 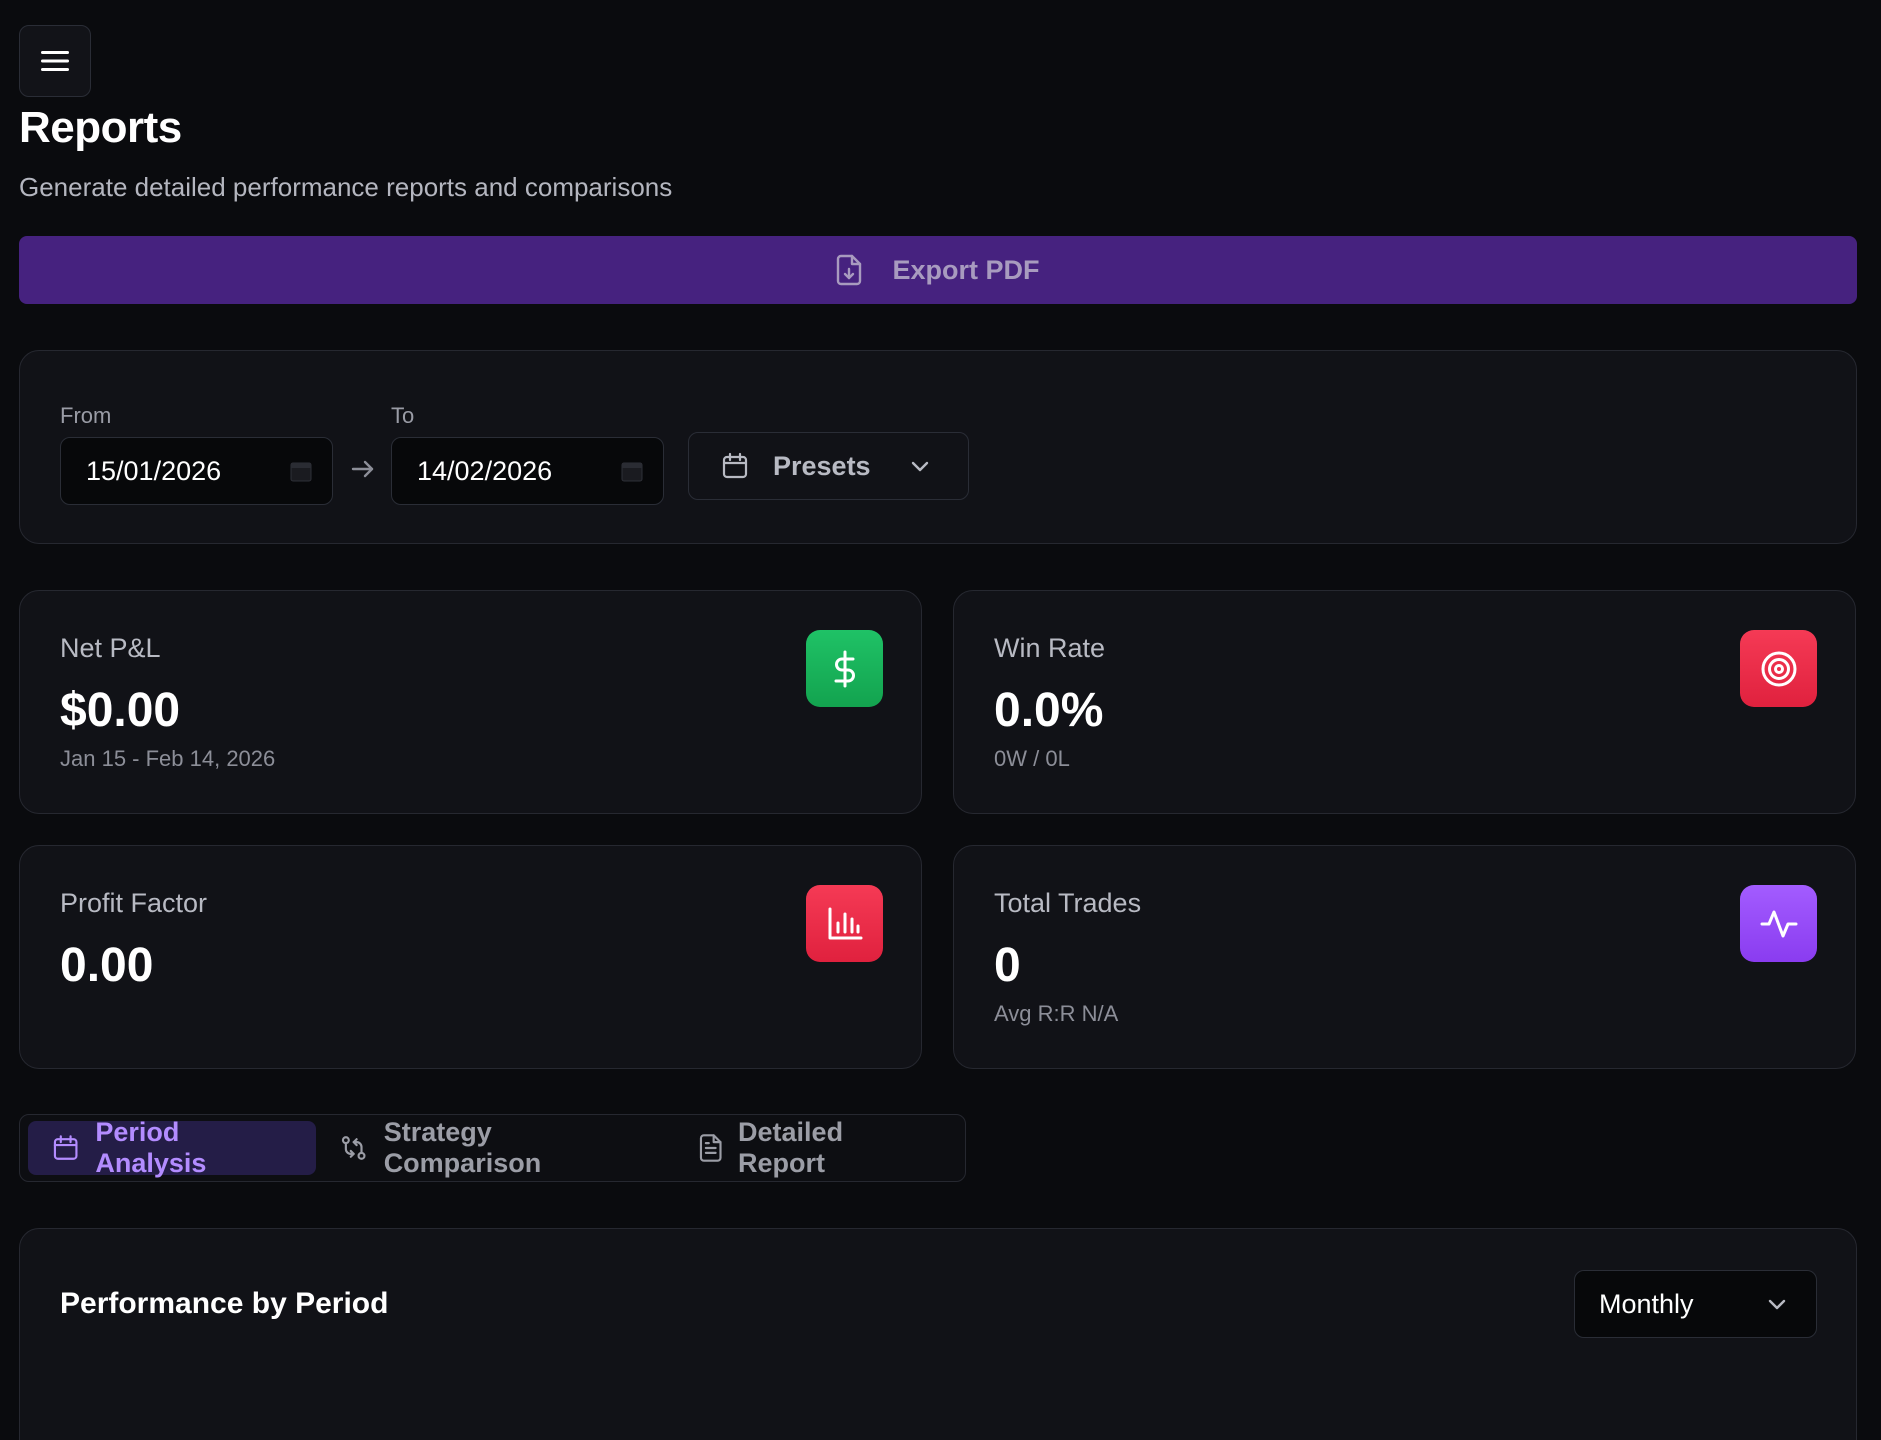 What do you see at coordinates (151, 1147) in the screenshot?
I see `tab-label: Period Analysis` at bounding box center [151, 1147].